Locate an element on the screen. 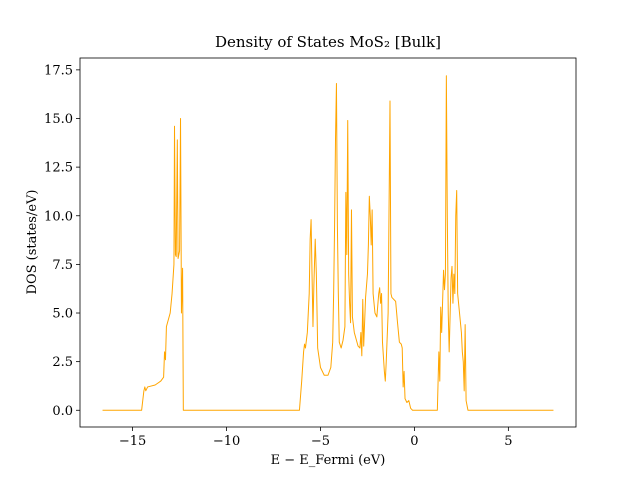 The width and height of the screenshot is (640, 484). y-axis-label: DOS (states/eV) is located at coordinates (32, 242).